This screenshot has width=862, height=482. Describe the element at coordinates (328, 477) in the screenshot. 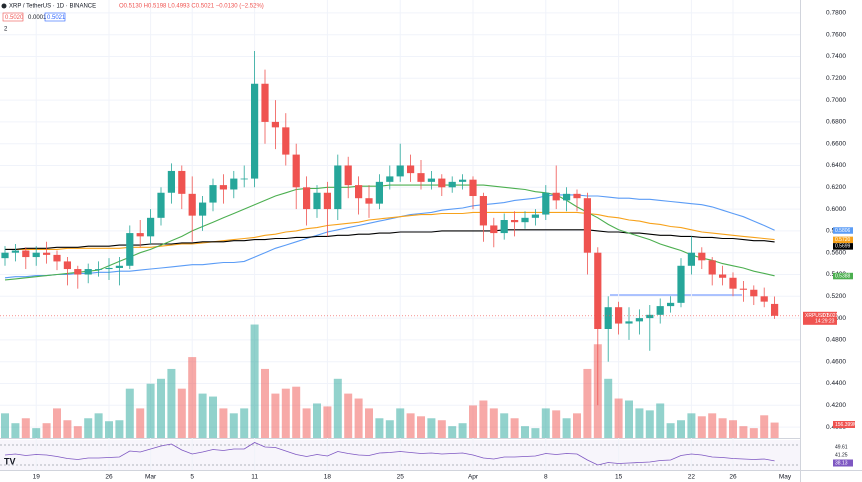

I see `x-tick-label: 18` at that location.